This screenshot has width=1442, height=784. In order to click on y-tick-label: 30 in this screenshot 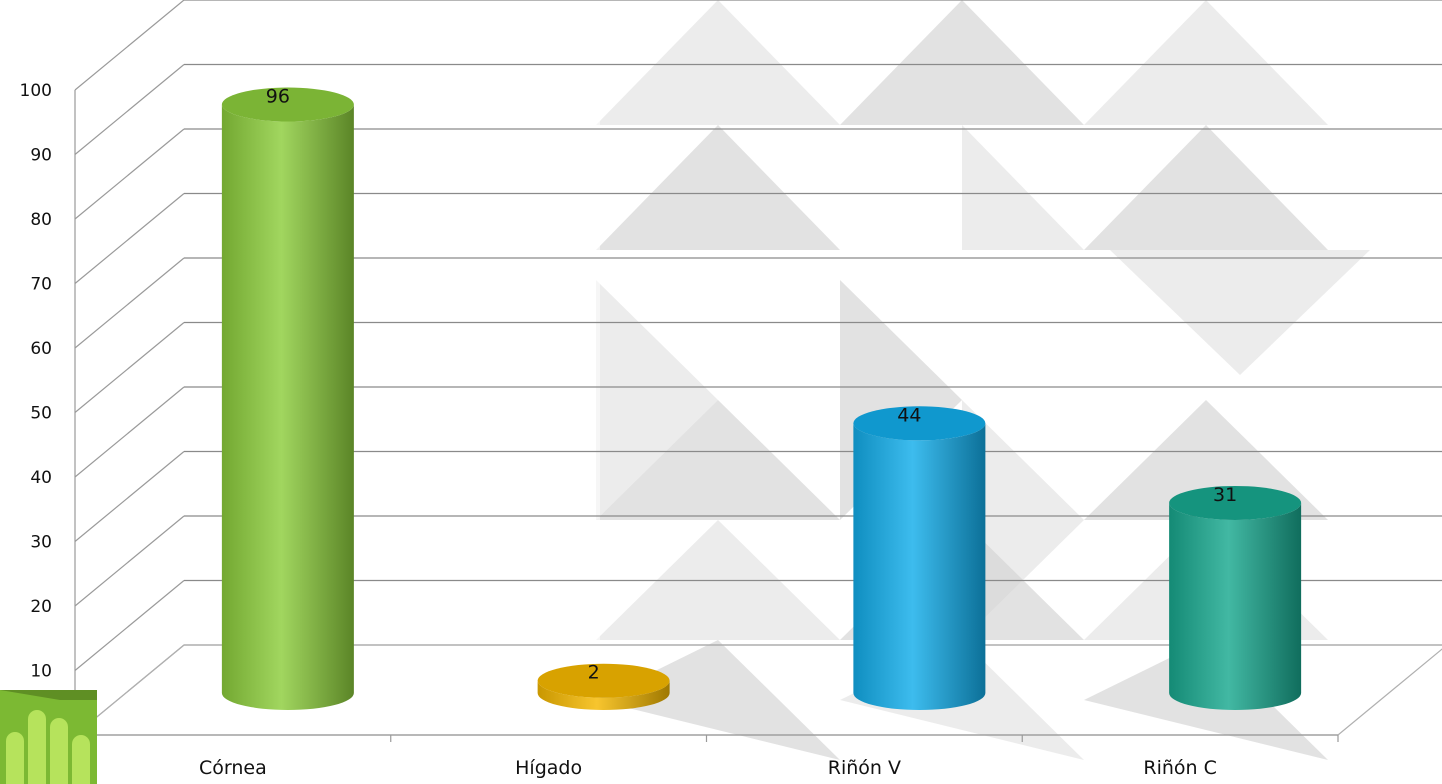, I will do `click(41, 543)`.